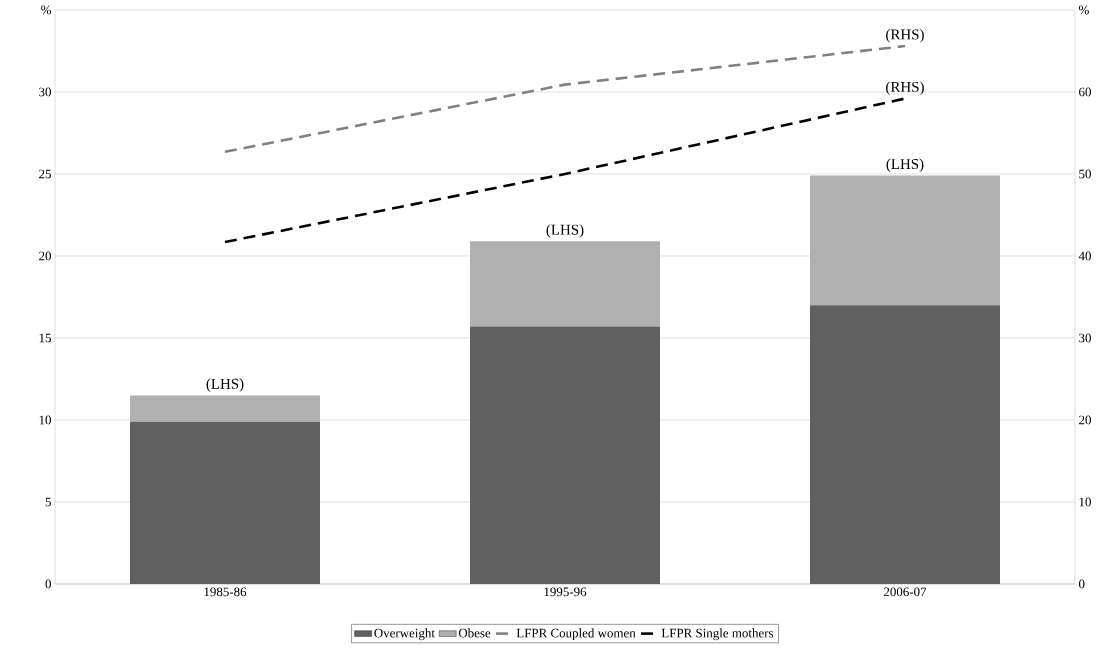 The width and height of the screenshot is (1117, 666). What do you see at coordinates (45, 420) in the screenshot?
I see `y-tick-label: 10` at bounding box center [45, 420].